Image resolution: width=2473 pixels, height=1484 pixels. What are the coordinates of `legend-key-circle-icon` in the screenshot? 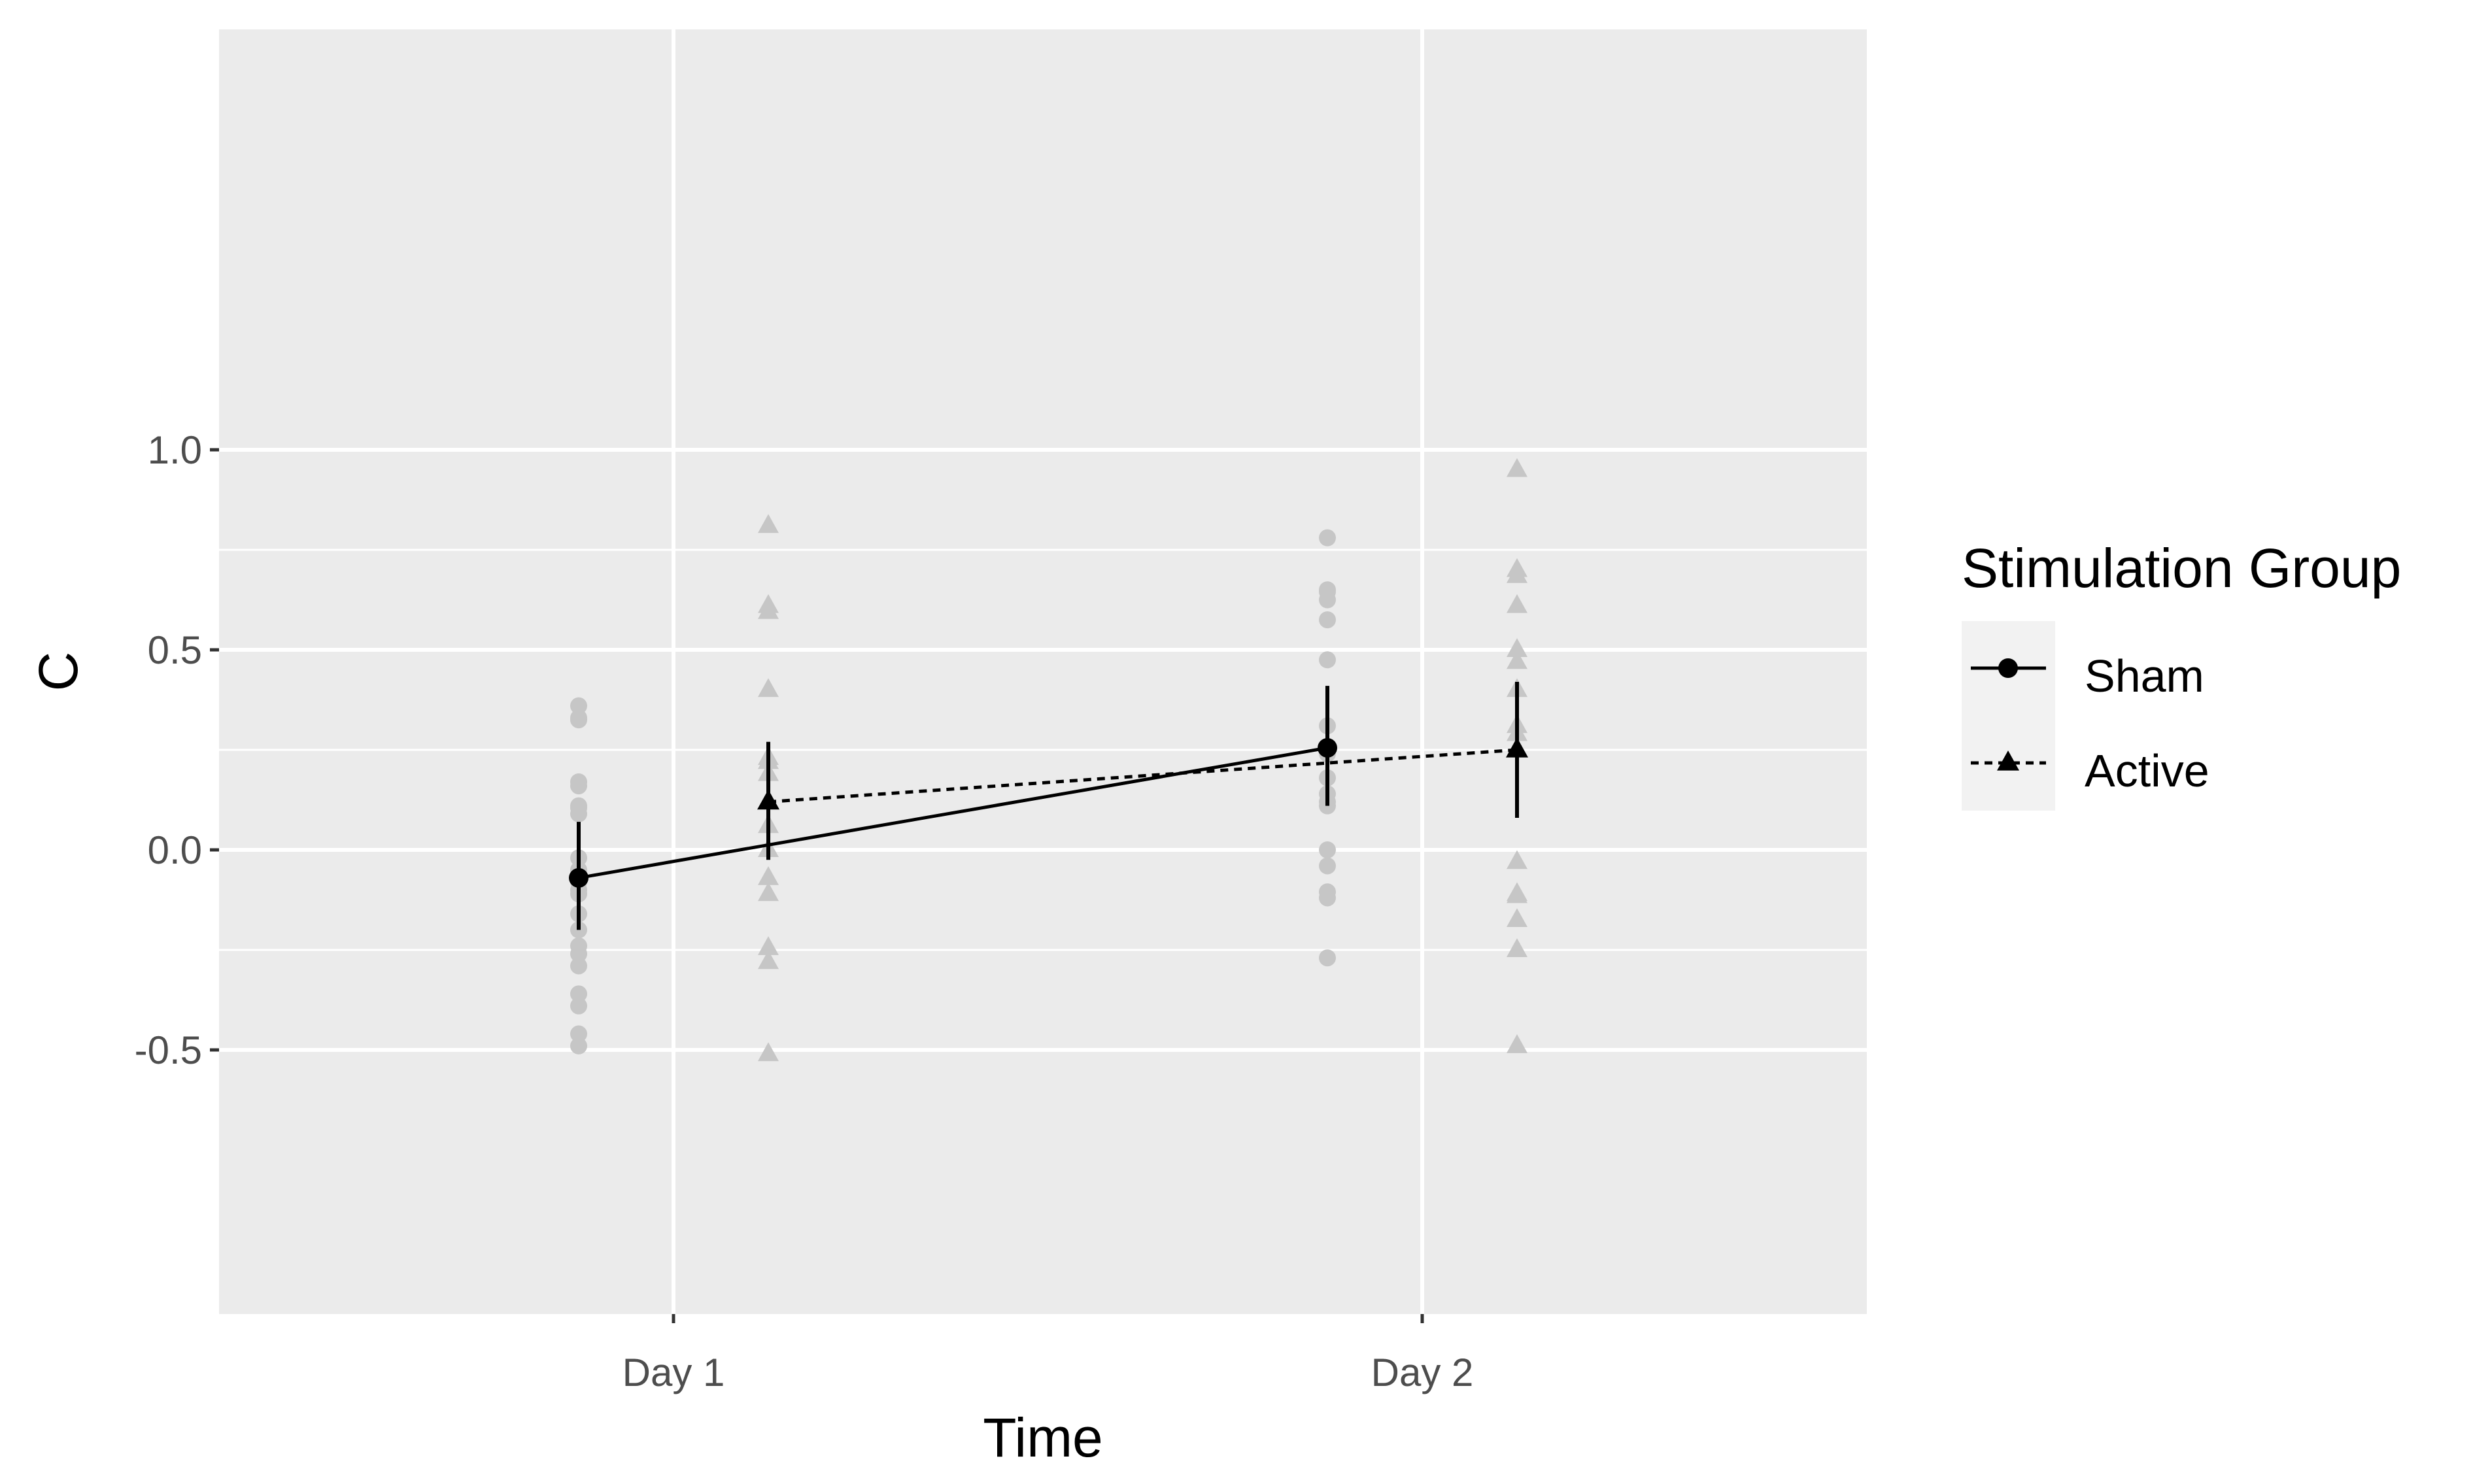 It's located at (2008, 668).